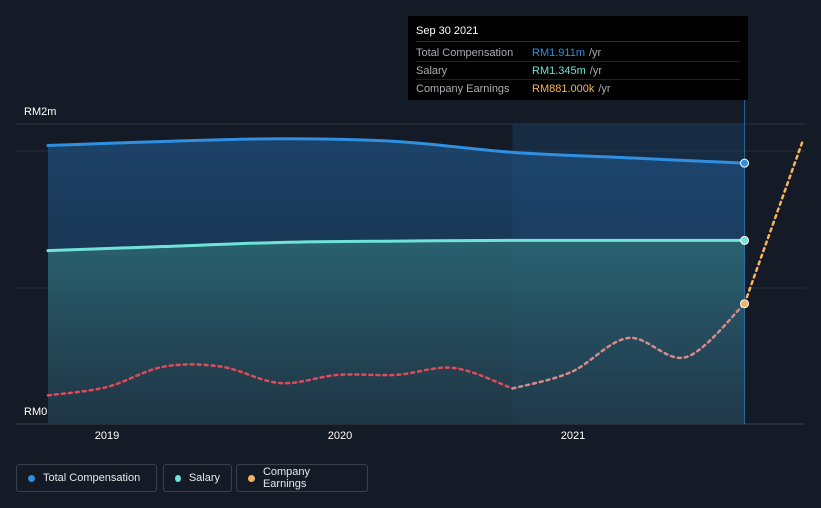 The height and width of the screenshot is (508, 821). What do you see at coordinates (774, 221) in the screenshot?
I see `company-earnings-forecast-line` at bounding box center [774, 221].